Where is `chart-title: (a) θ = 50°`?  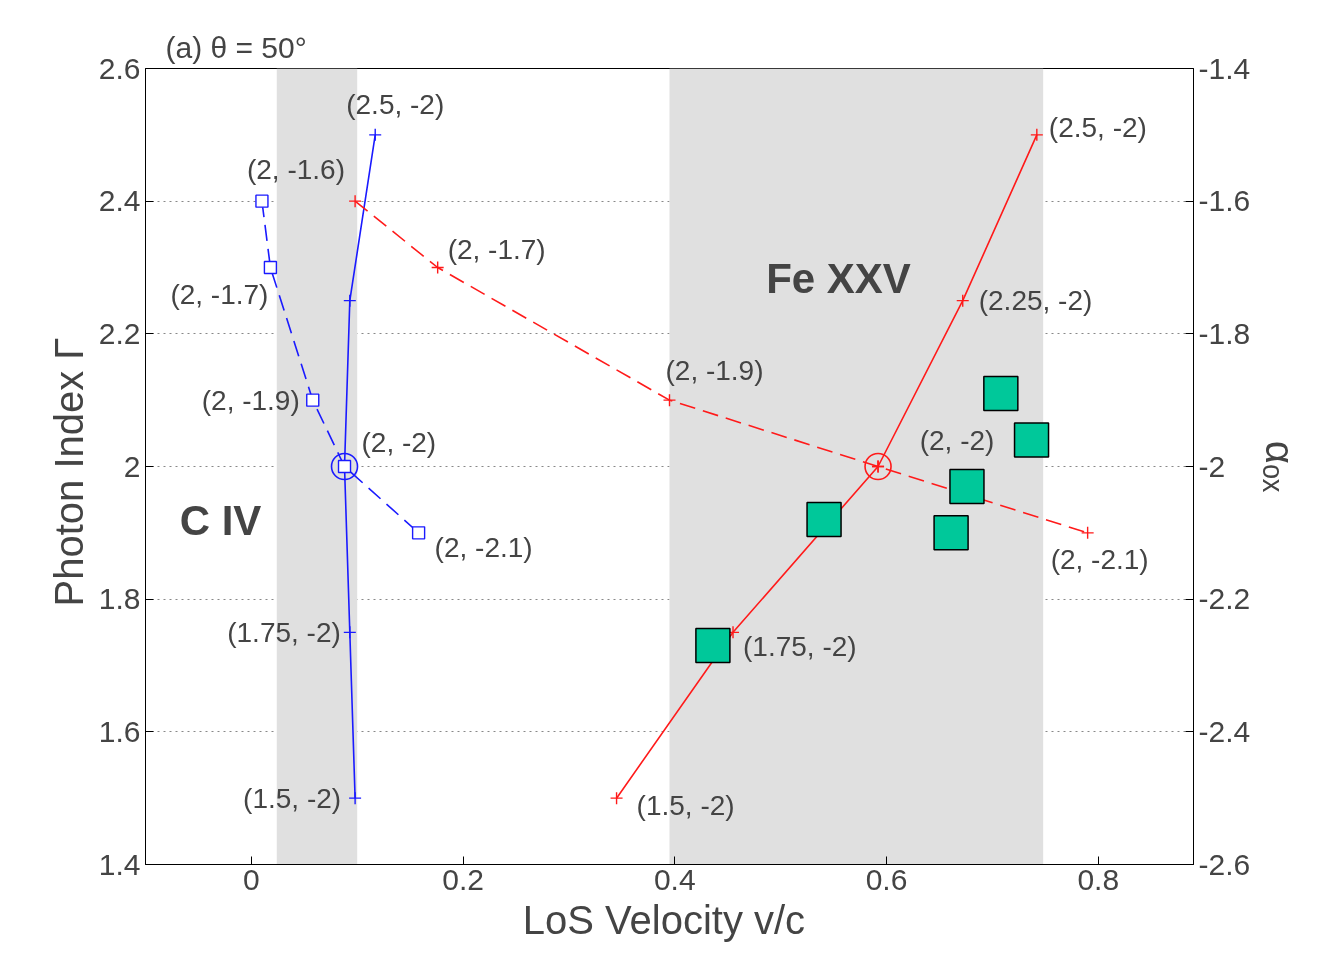
chart-title: (a) θ = 50° is located at coordinates (236, 47).